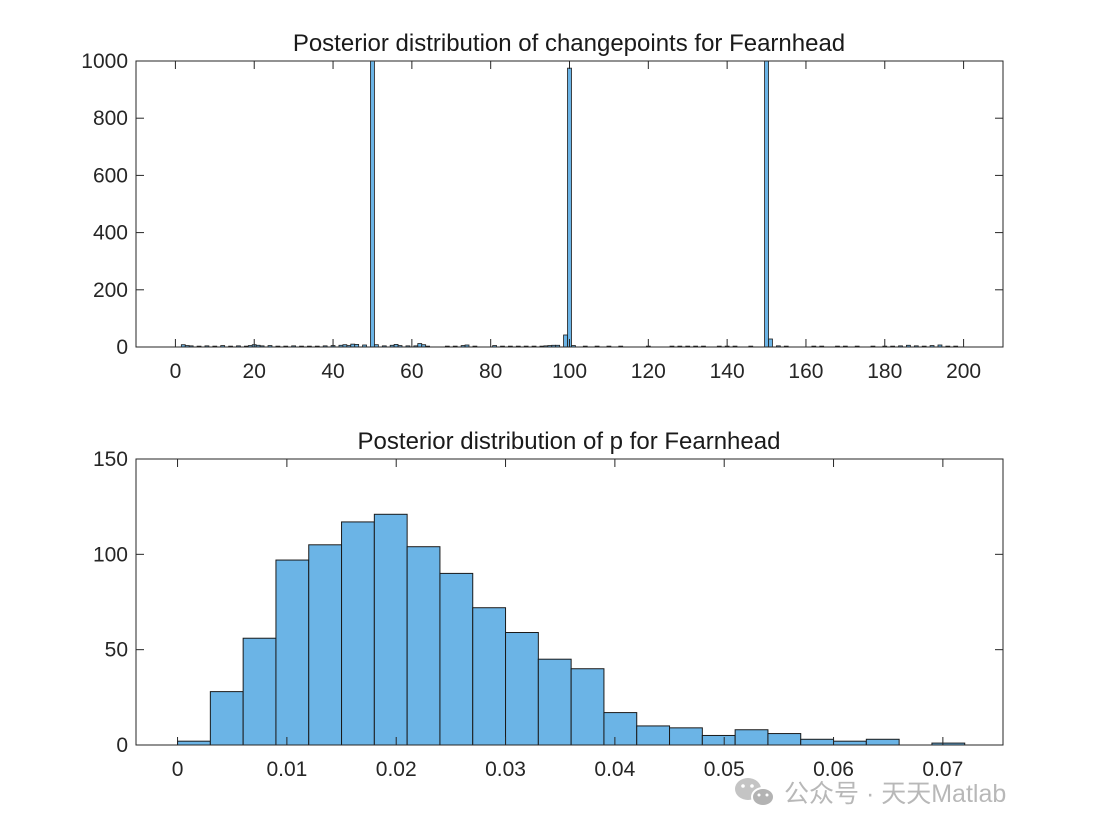 Image resolution: width=1108 pixels, height=836 pixels. Describe the element at coordinates (833, 769) in the screenshot. I see `x-tick-label: 0.06` at that location.